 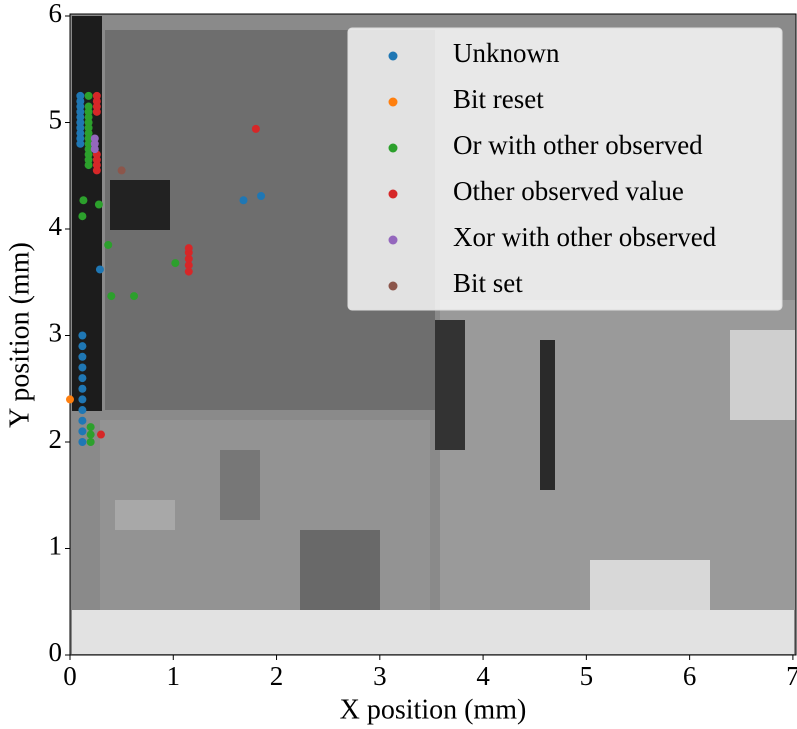 I want to click on legend-label: Bit reset, so click(x=498, y=99).